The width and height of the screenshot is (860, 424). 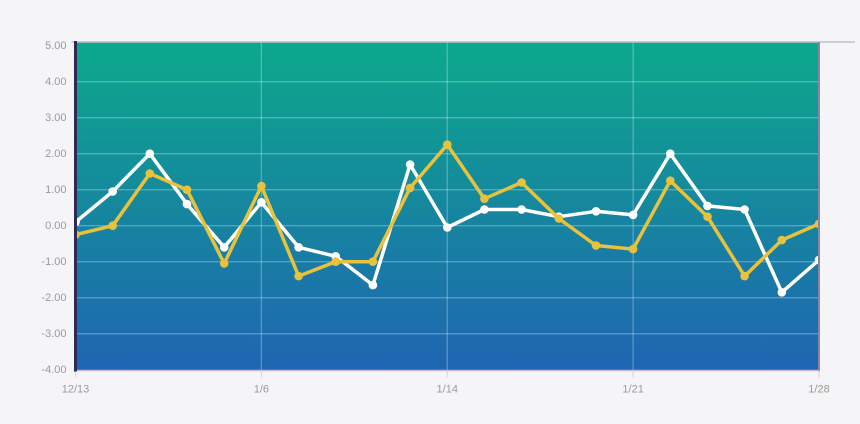 I want to click on y-axis-tick-label: -1.00, so click(x=53, y=262).